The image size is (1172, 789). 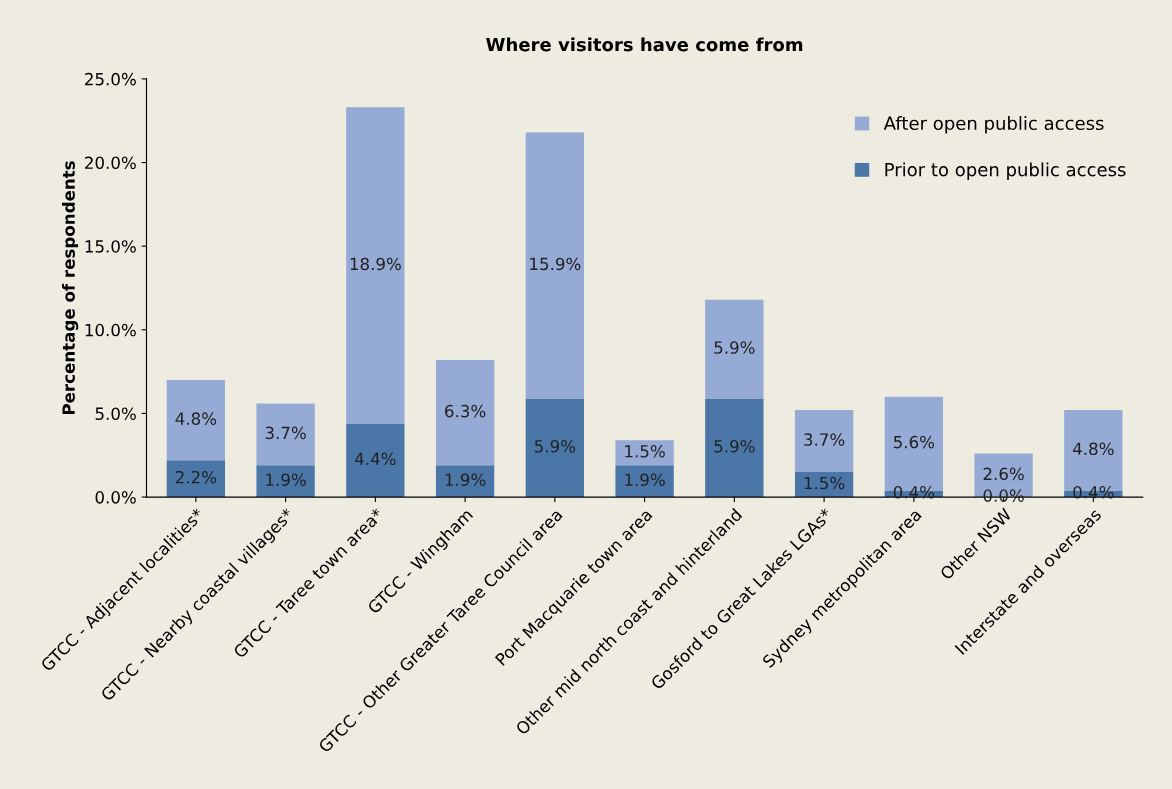 What do you see at coordinates (110, 246) in the screenshot?
I see `y-tick-label: 15.0%` at bounding box center [110, 246].